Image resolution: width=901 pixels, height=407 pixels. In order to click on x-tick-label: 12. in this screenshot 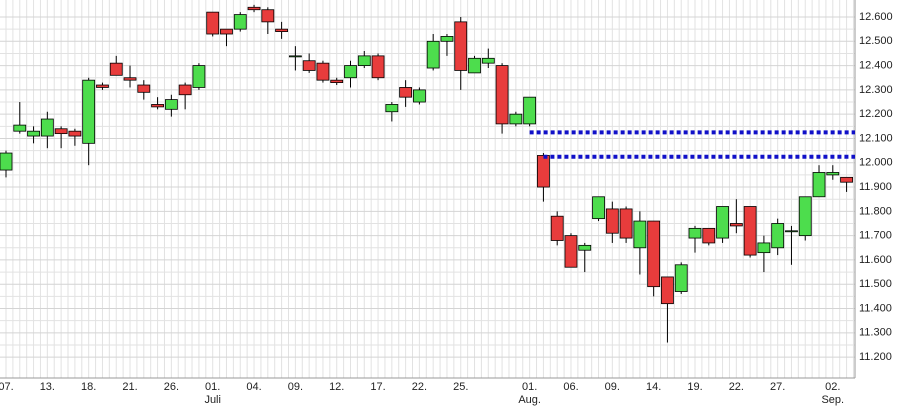, I will do `click(336, 387)`.